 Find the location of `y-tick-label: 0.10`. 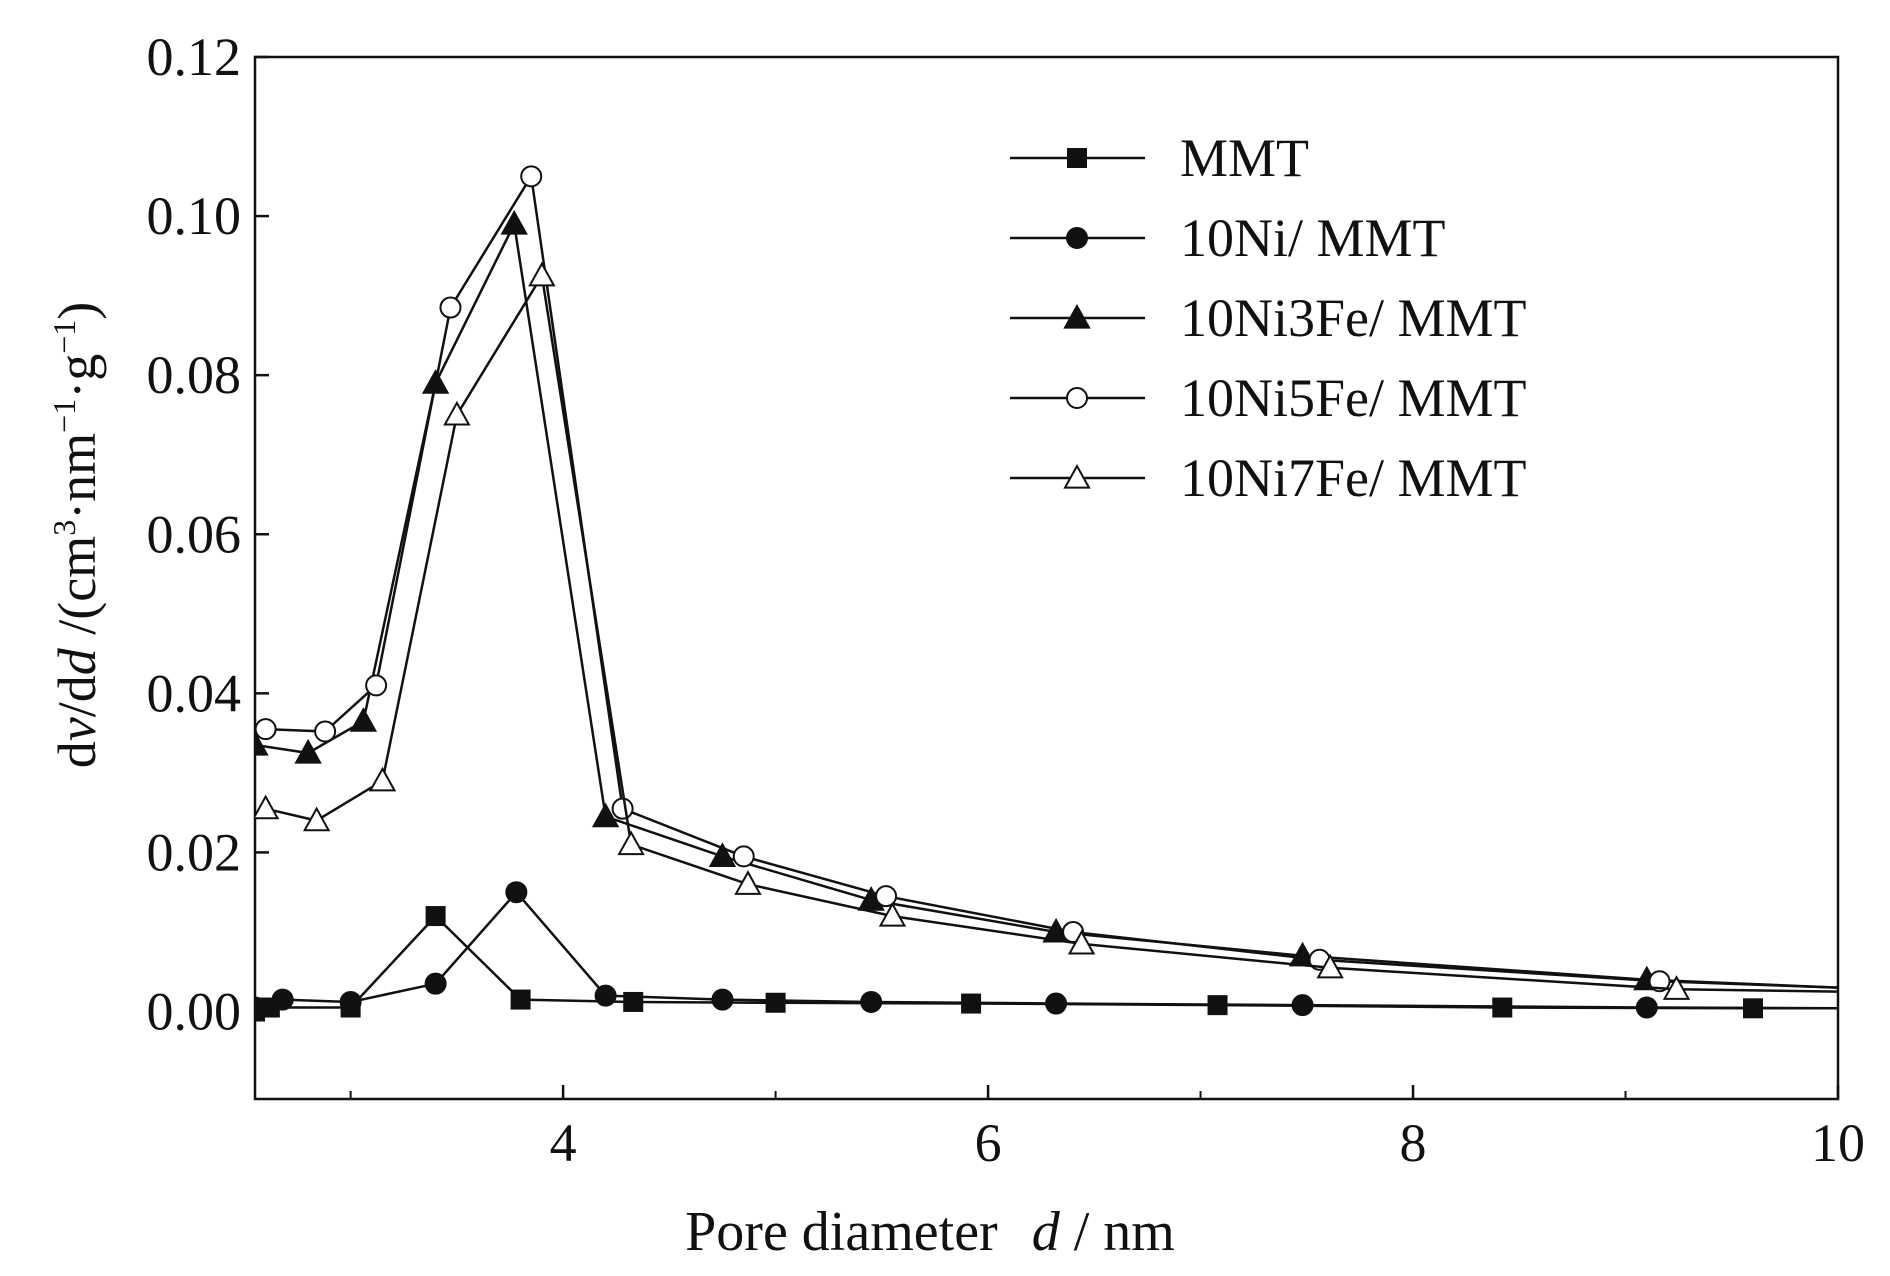

y-tick-label: 0.10 is located at coordinates (194, 216).